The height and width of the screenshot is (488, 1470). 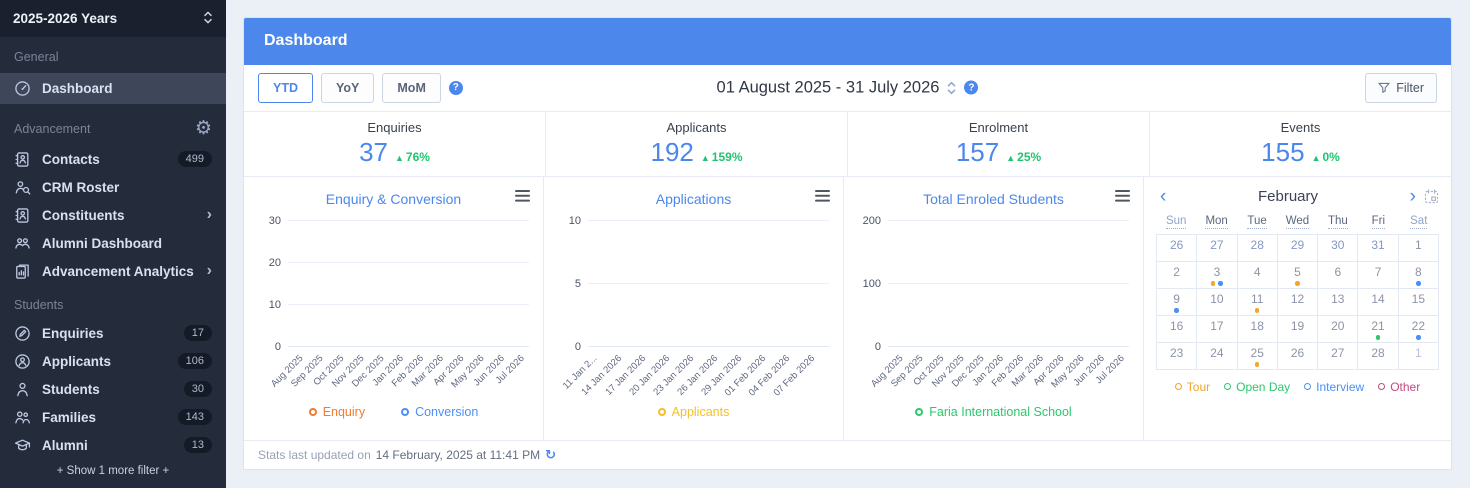 I want to click on calendar-day-cell: 10, so click(x=1217, y=302).